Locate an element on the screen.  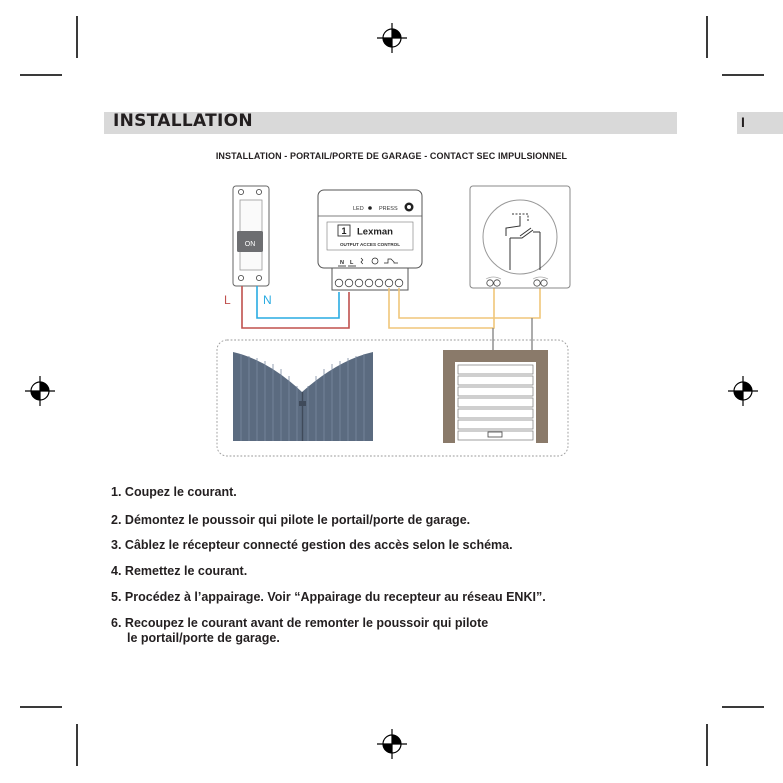
next-page-tab is located at coordinates (760, 123).